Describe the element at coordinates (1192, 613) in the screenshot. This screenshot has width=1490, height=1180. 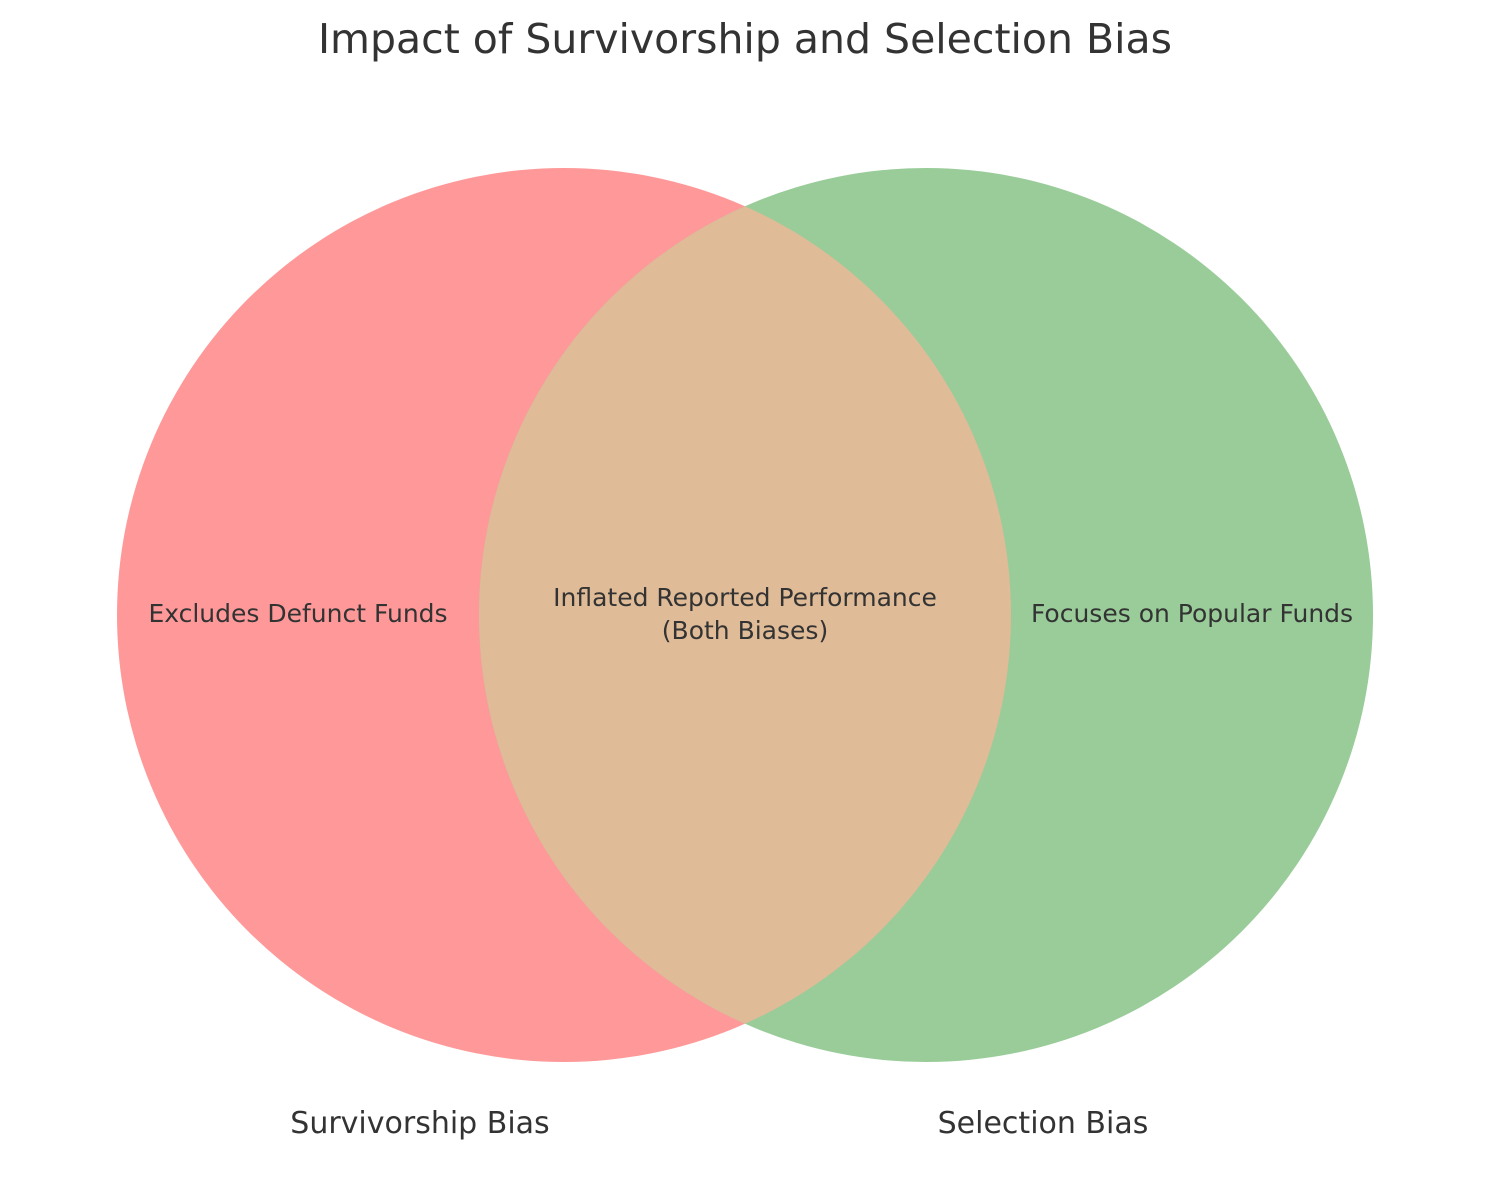
I see `right-only-label: Focuses on Popular Funds` at that location.